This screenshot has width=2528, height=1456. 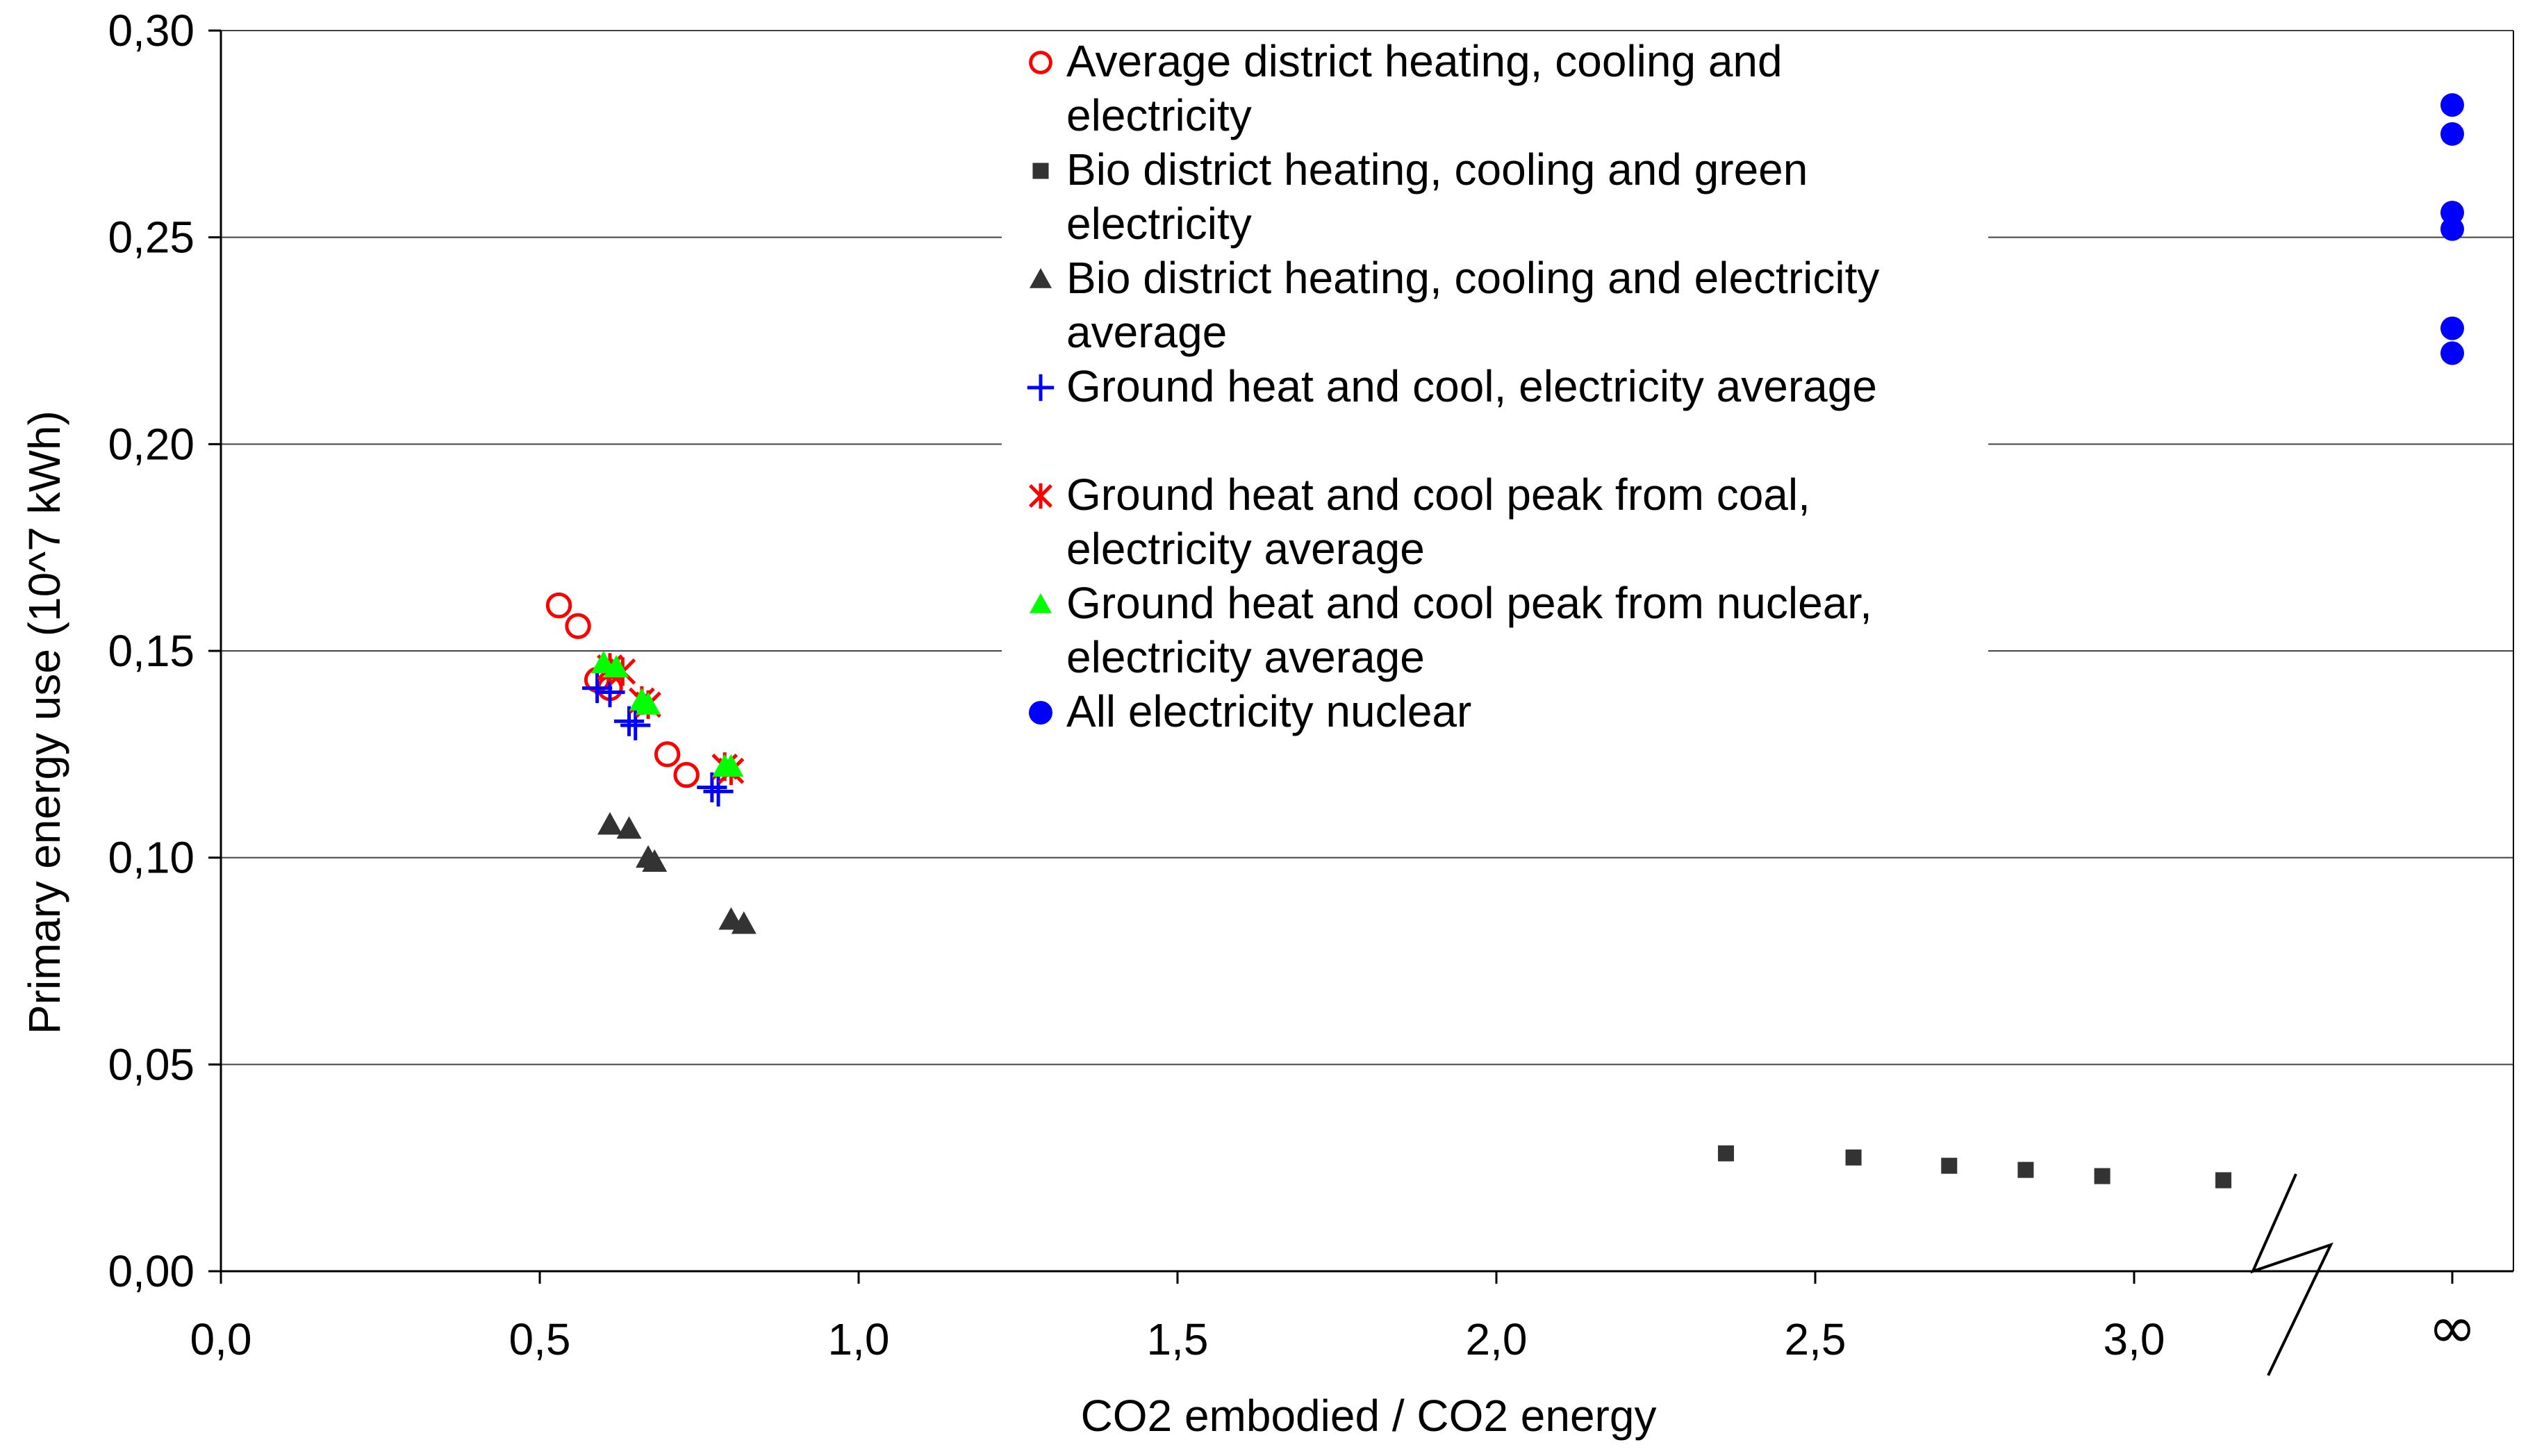 What do you see at coordinates (677, 873) in the screenshot?
I see `series-3-points` at bounding box center [677, 873].